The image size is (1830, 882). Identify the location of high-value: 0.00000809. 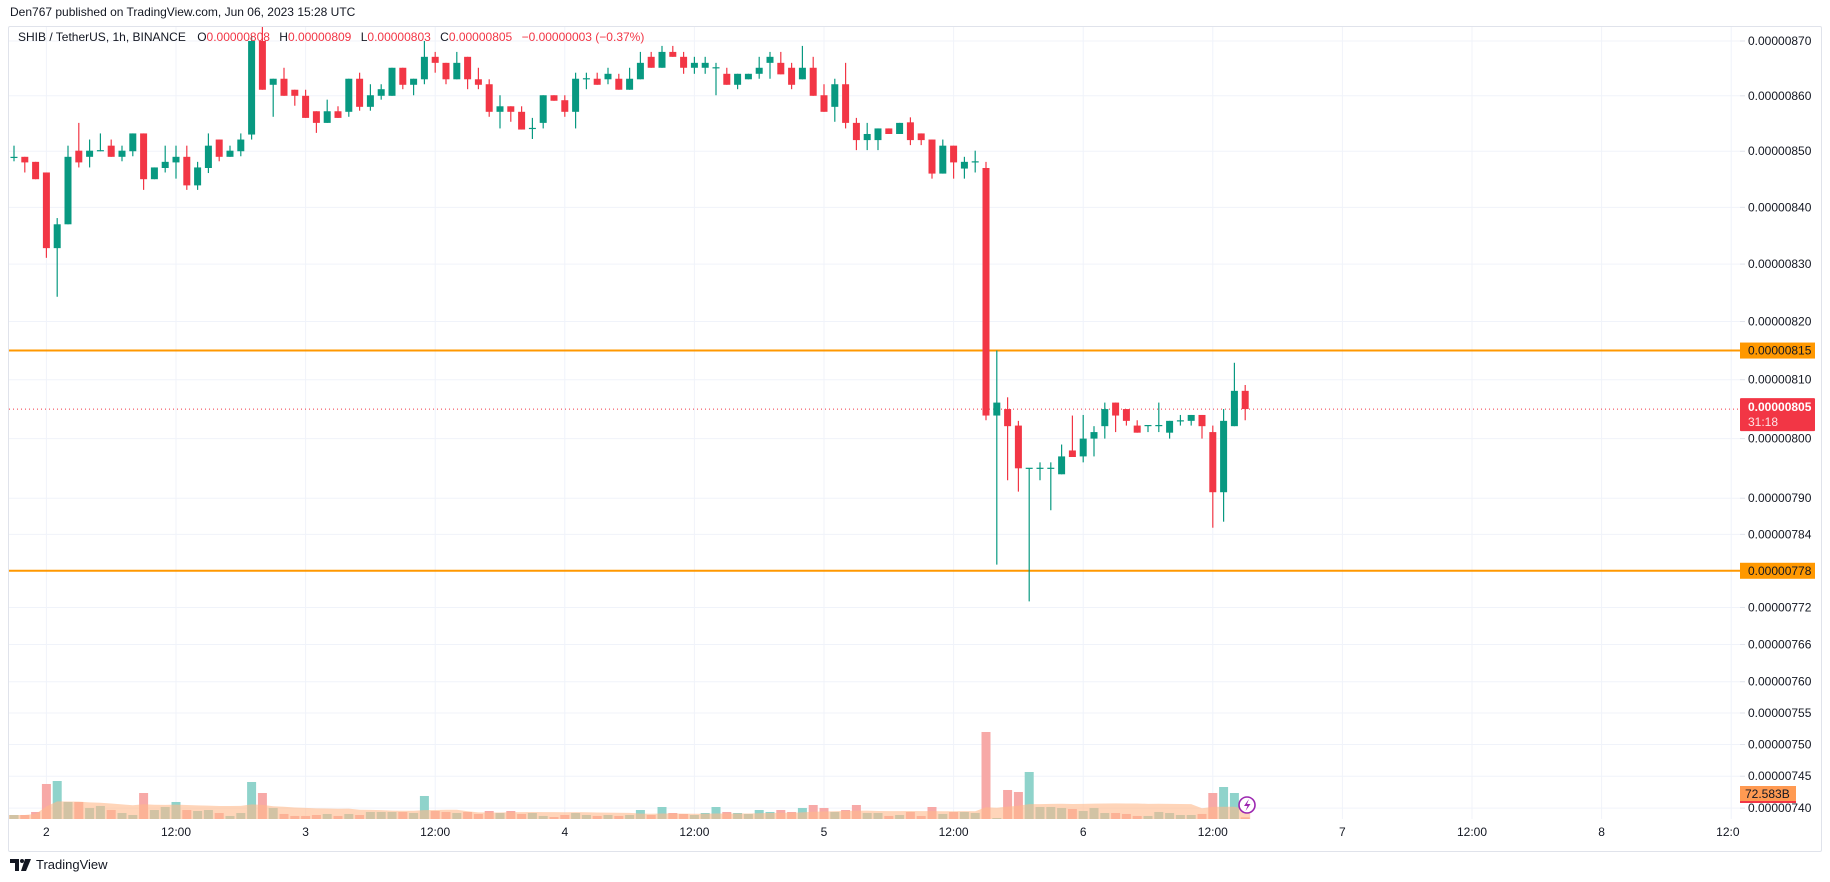
(319, 37).